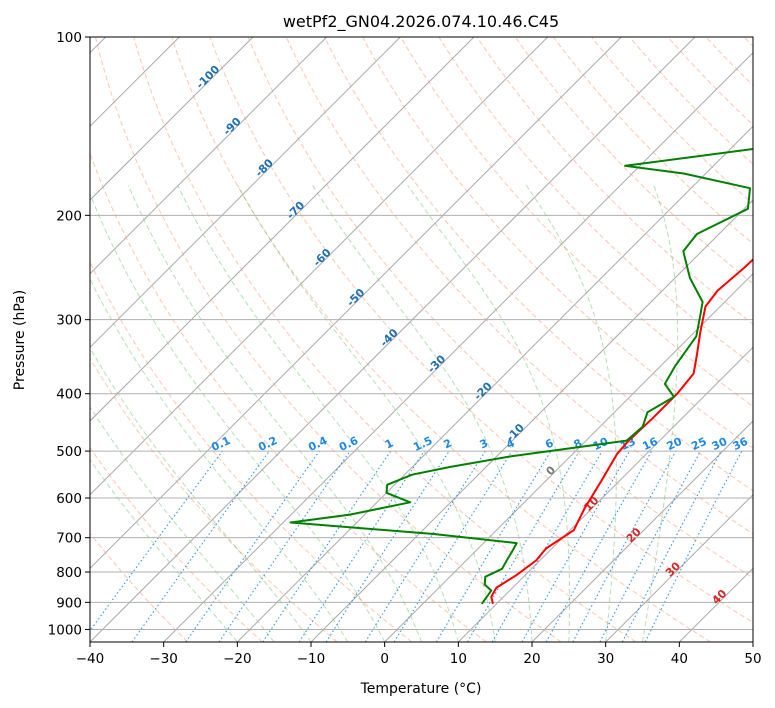 The image size is (775, 708). I want to click on x-tick-label: 10, so click(458, 659).